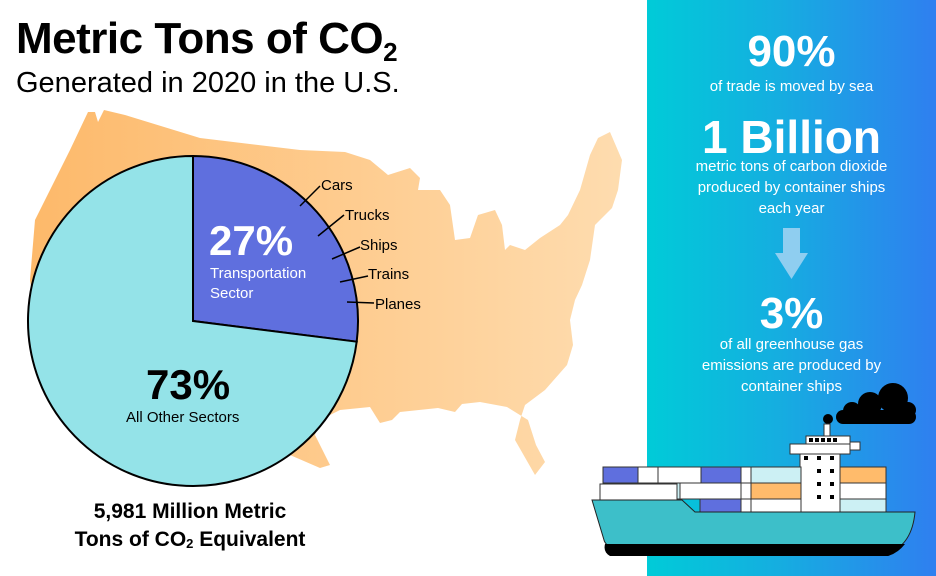 Image resolution: width=936 pixels, height=576 pixels. What do you see at coordinates (791, 166) in the screenshot?
I see `stat-billion-line1: metric tons of carbon dioxide` at bounding box center [791, 166].